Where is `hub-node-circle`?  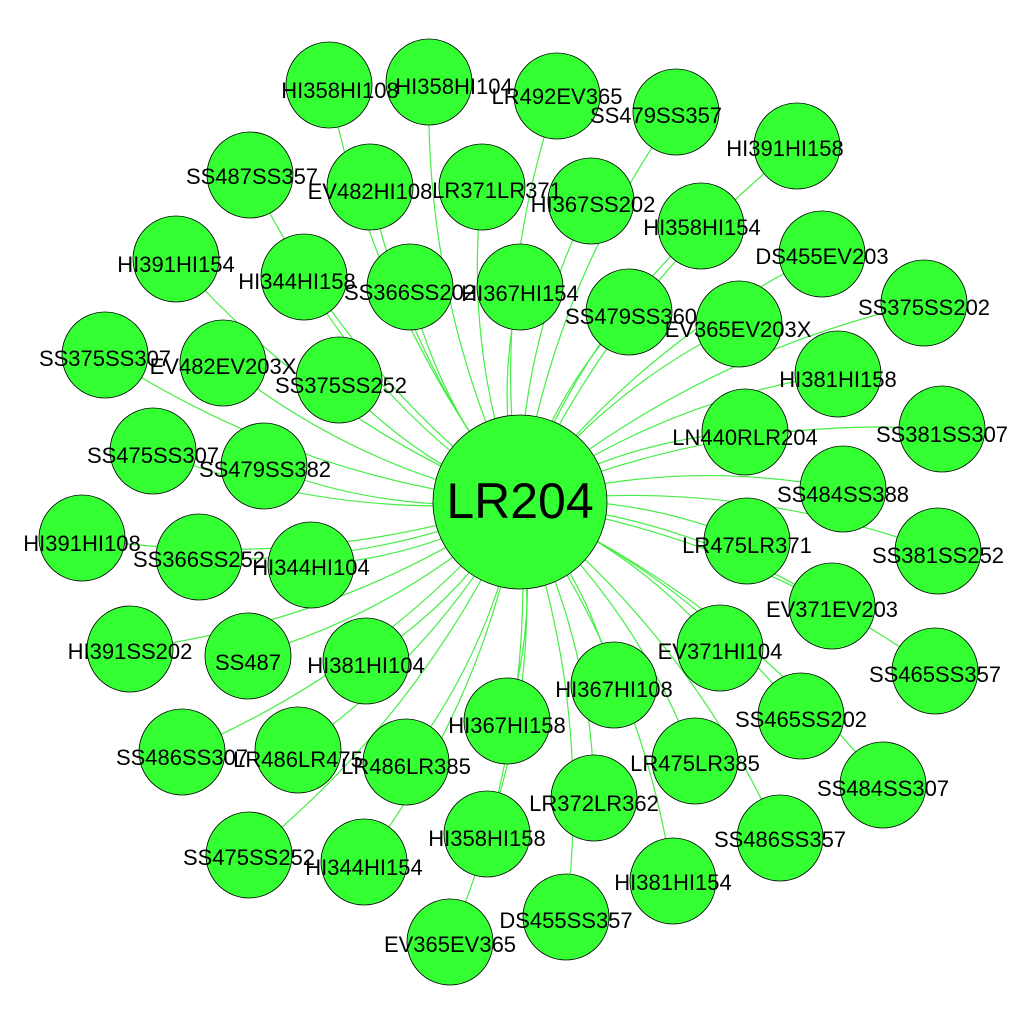
hub-node-circle is located at coordinates (520, 502).